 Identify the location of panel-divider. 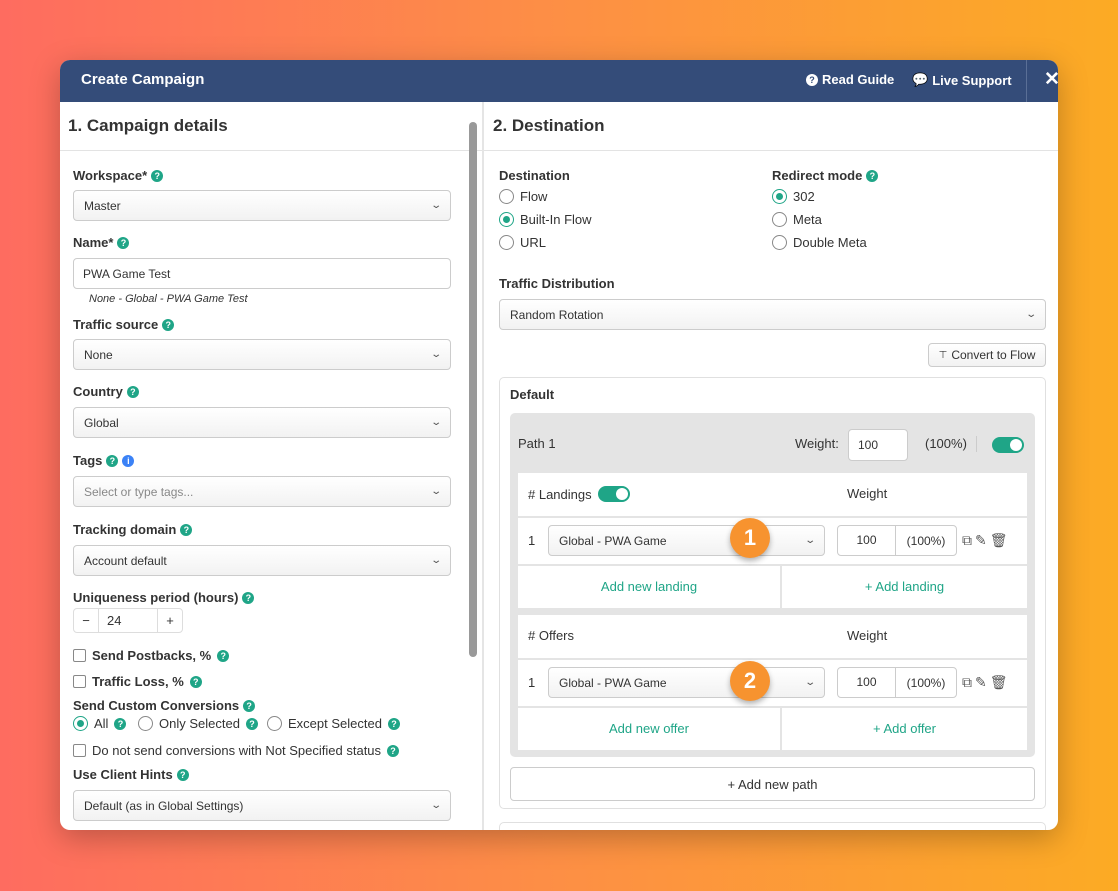
(483, 466).